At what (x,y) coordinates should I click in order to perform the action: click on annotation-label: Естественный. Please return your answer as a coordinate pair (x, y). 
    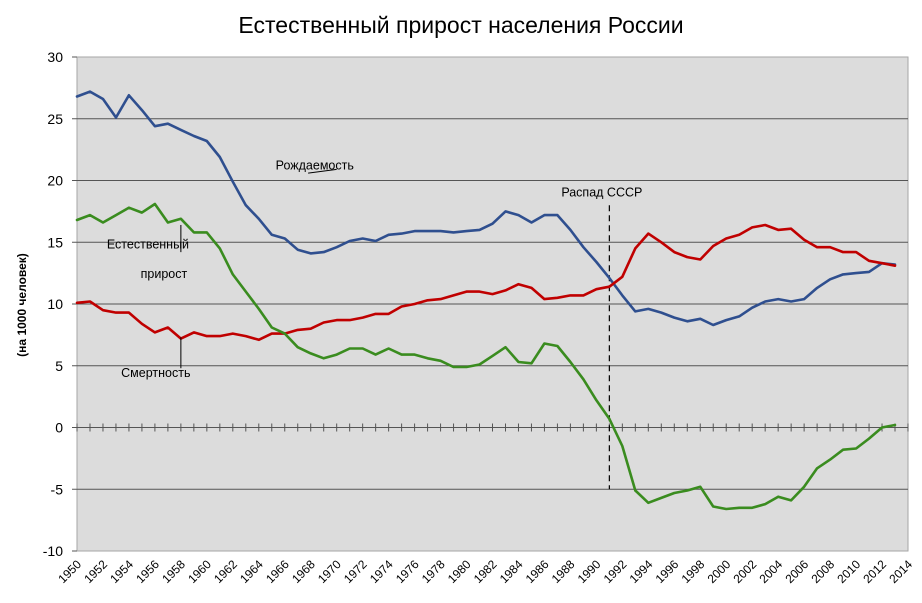
    Looking at the image, I should click on (148, 244).